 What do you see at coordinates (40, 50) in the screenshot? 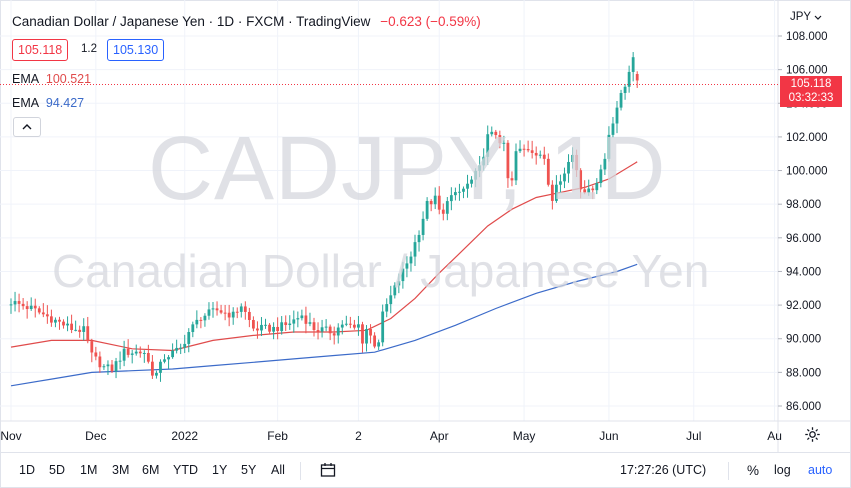
I see `sell-button: 105.118` at bounding box center [40, 50].